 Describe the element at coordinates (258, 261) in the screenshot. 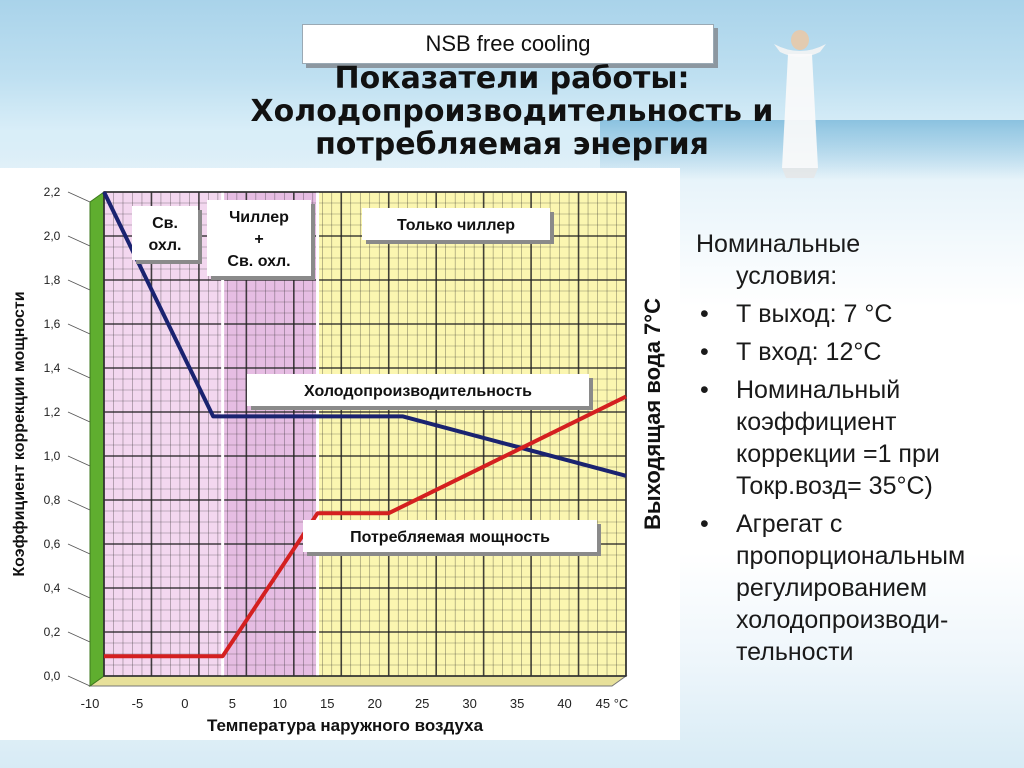

I see `label-box-text: Св. охл.` at that location.